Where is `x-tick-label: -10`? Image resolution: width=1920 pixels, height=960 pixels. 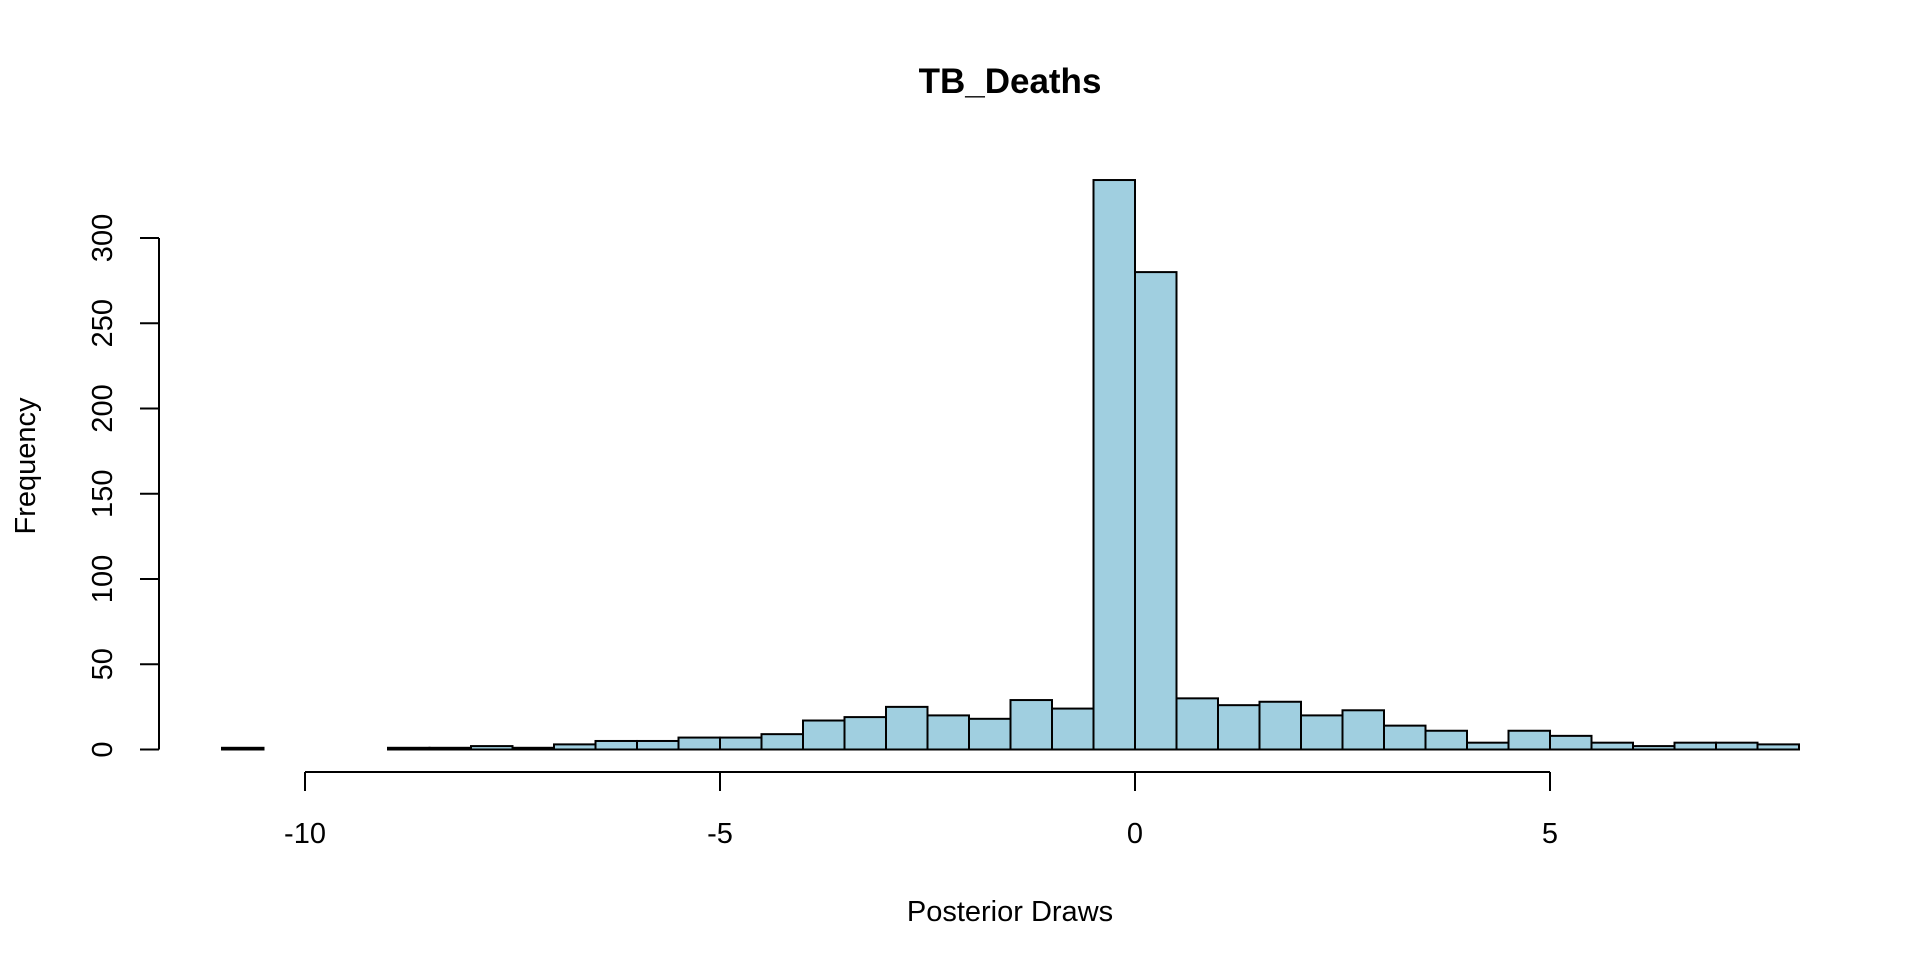
x-tick-label: -10 is located at coordinates (305, 834).